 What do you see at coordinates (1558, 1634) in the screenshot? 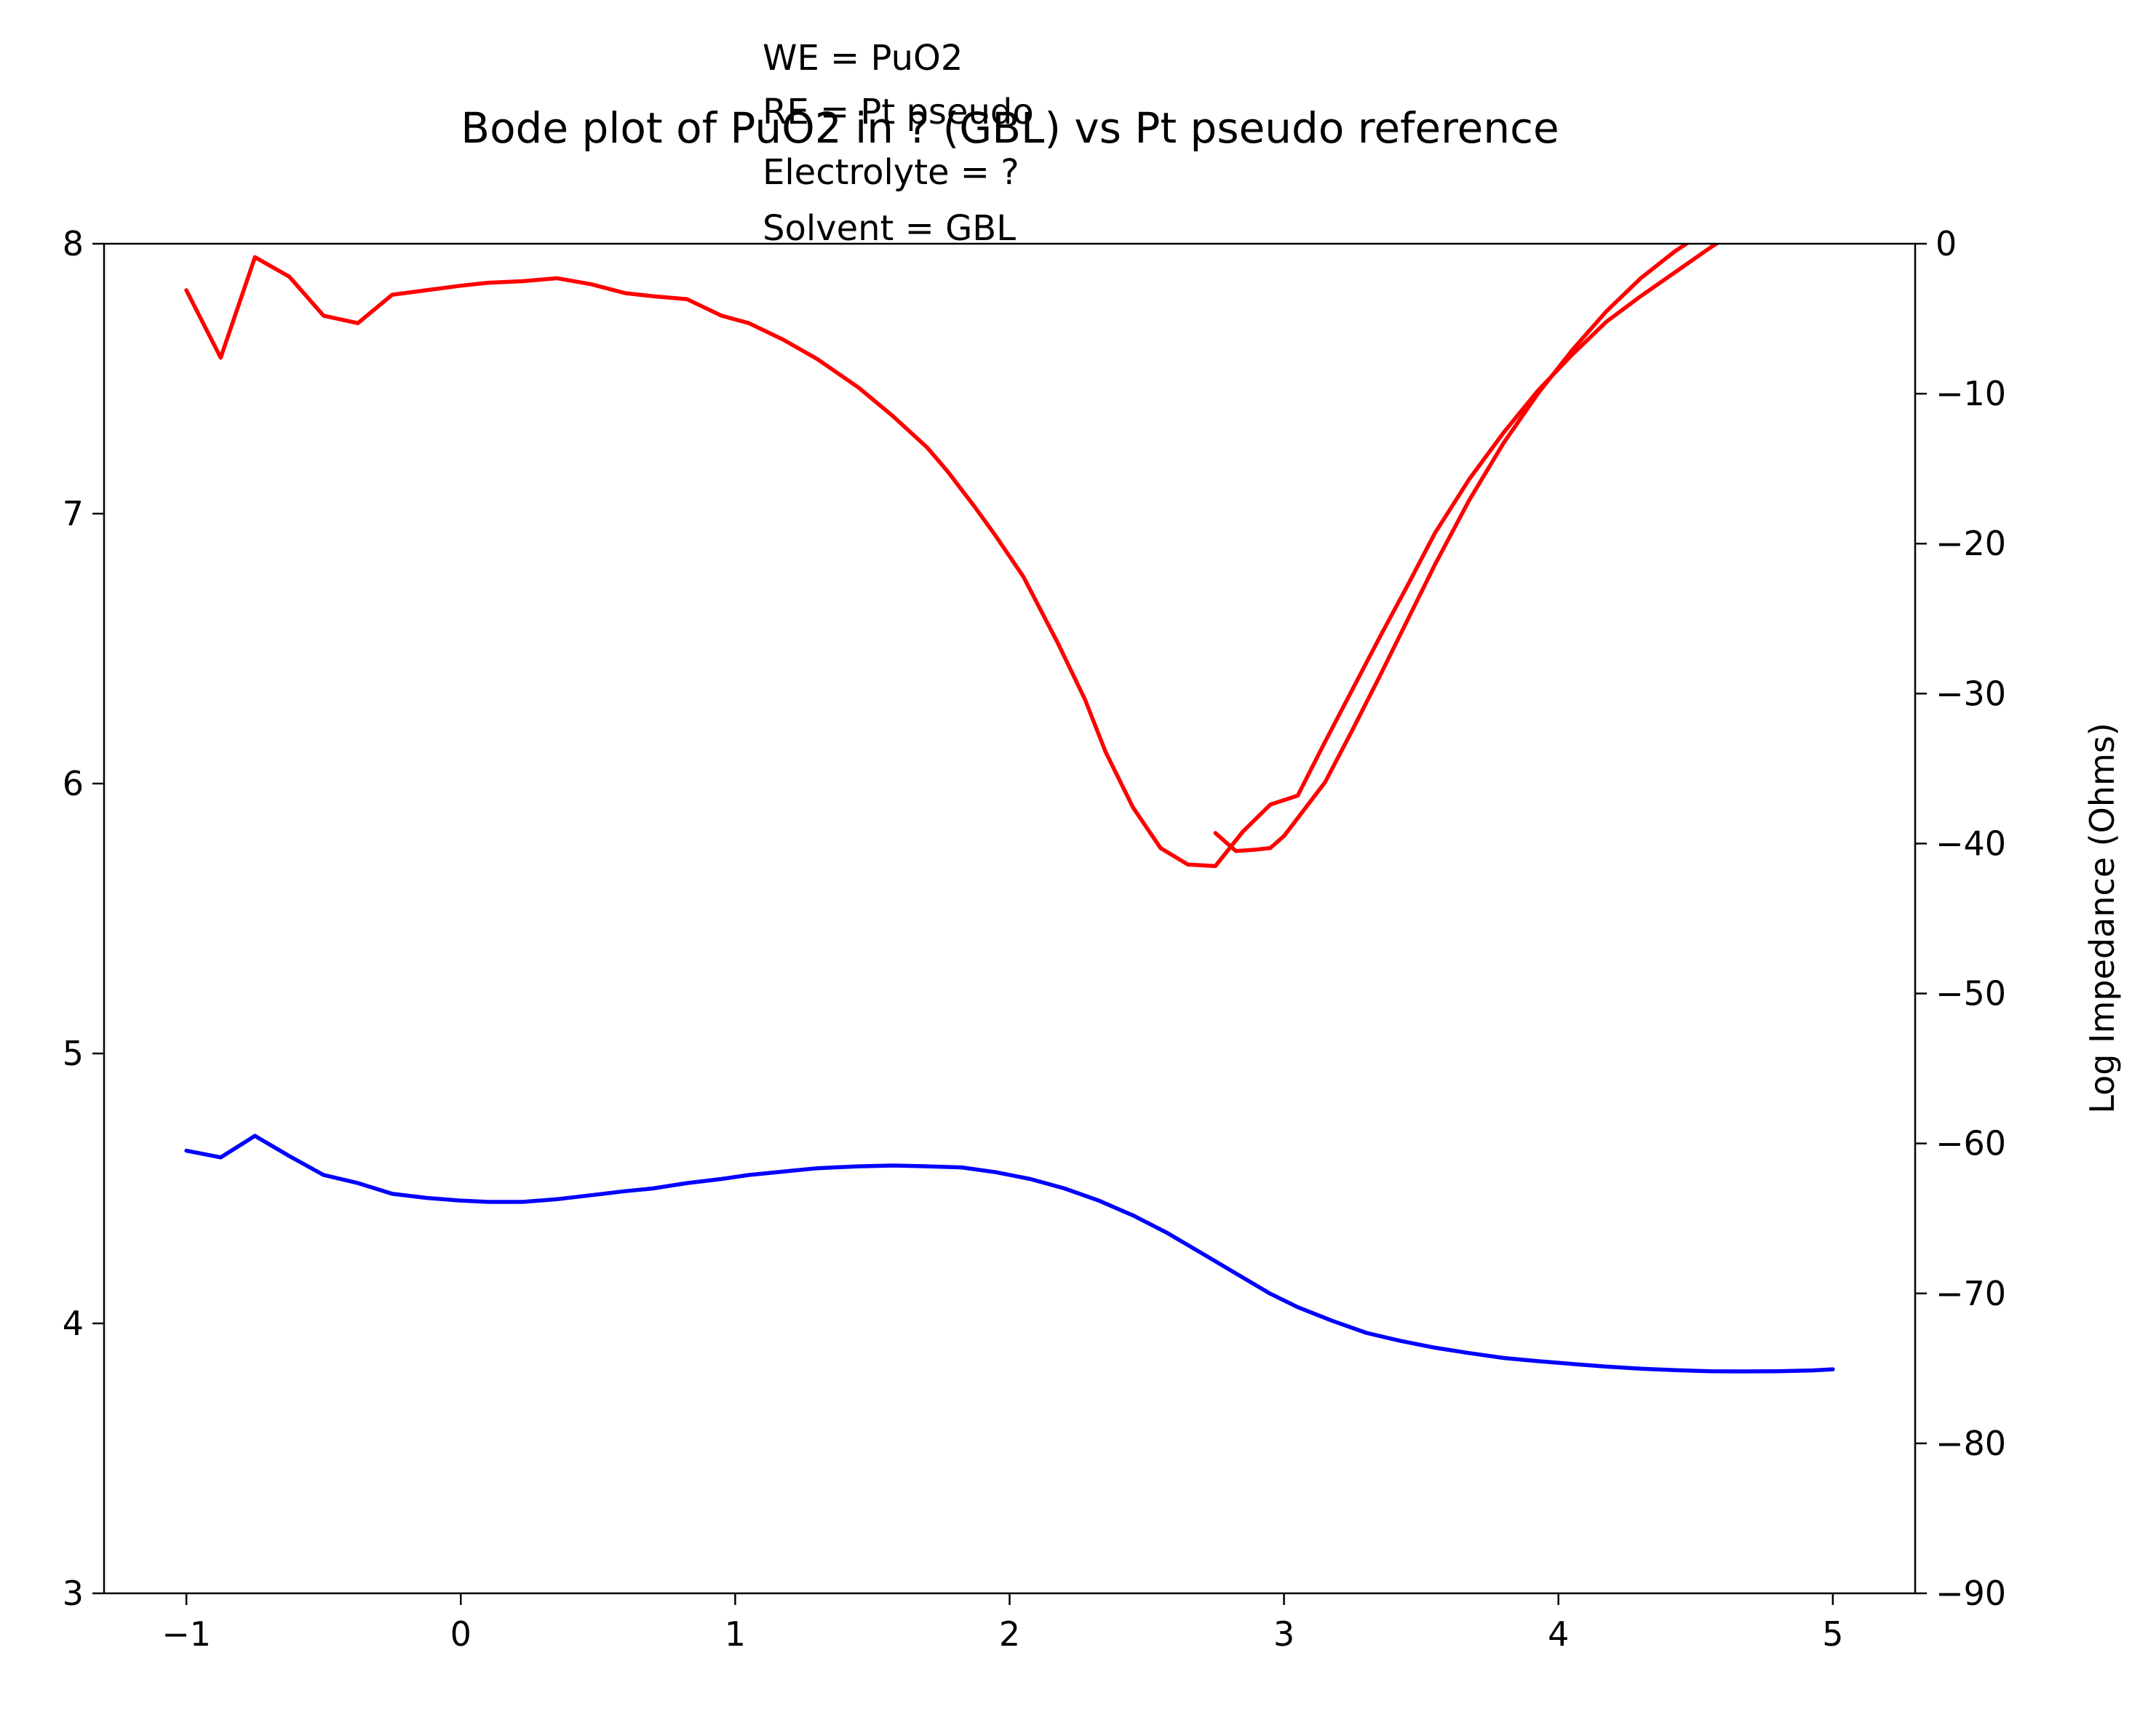
I see `x-tick-label: 4` at bounding box center [1558, 1634].